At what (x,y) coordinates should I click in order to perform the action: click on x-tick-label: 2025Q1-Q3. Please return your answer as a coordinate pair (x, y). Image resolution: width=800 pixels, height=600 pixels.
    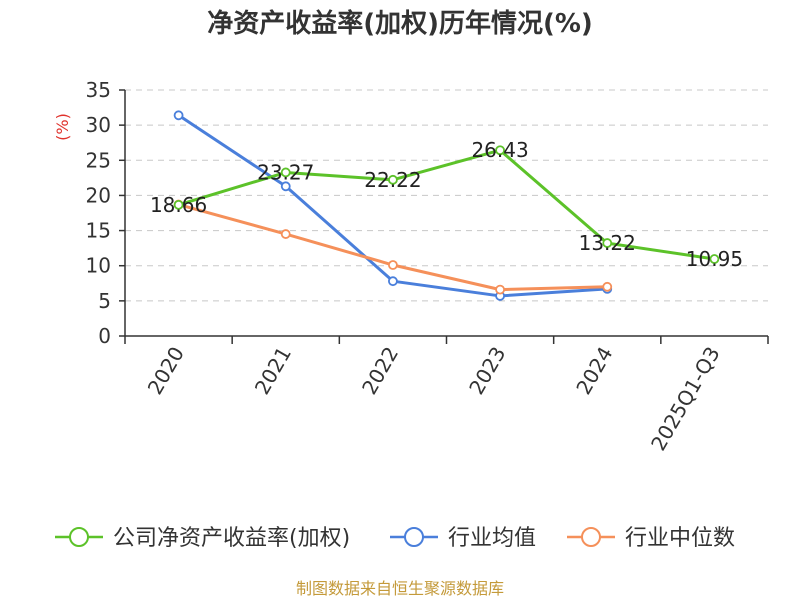
    Looking at the image, I should click on (685, 399).